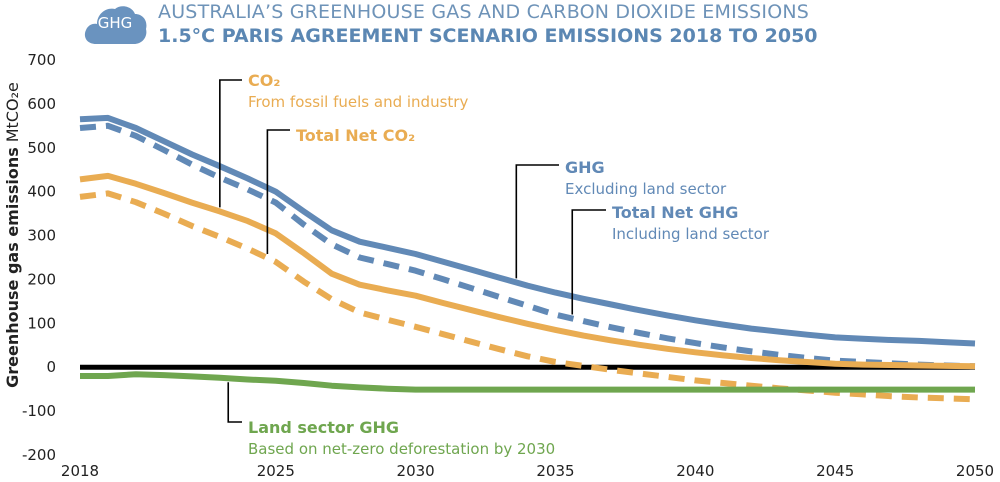  What do you see at coordinates (975, 471) in the screenshot?
I see `x-tick-label: 2050` at bounding box center [975, 471].